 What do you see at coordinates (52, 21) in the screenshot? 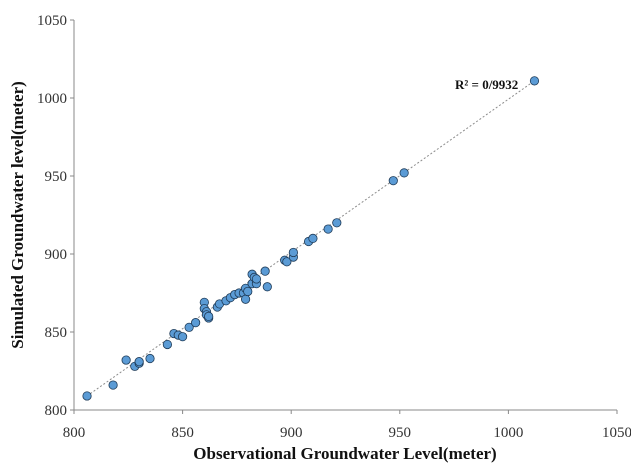
I see `y-tick-label: 1050` at bounding box center [52, 21].